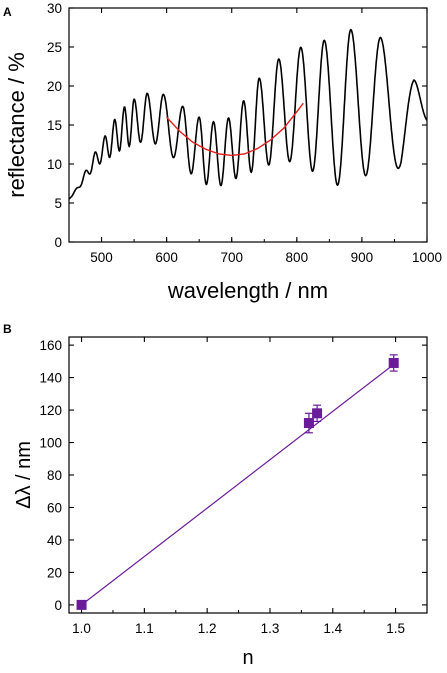  What do you see at coordinates (7, 12) in the screenshot?
I see `panel-label-a: A` at bounding box center [7, 12].